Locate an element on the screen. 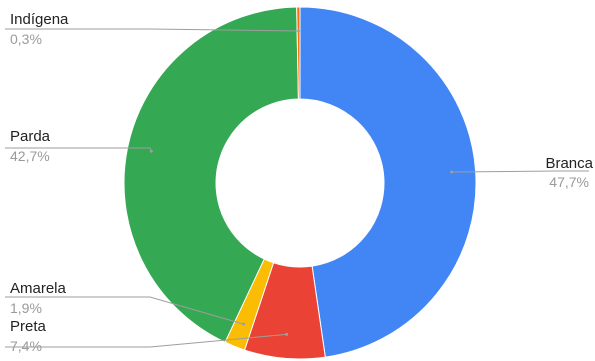  label-amarela: Amarela 1,9% is located at coordinates (38, 298).